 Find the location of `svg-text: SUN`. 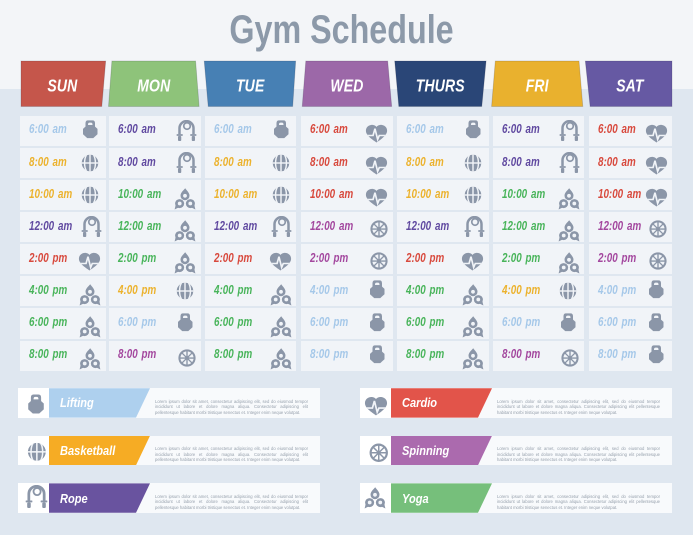

svg-text: SUN is located at coordinates (62, 86).